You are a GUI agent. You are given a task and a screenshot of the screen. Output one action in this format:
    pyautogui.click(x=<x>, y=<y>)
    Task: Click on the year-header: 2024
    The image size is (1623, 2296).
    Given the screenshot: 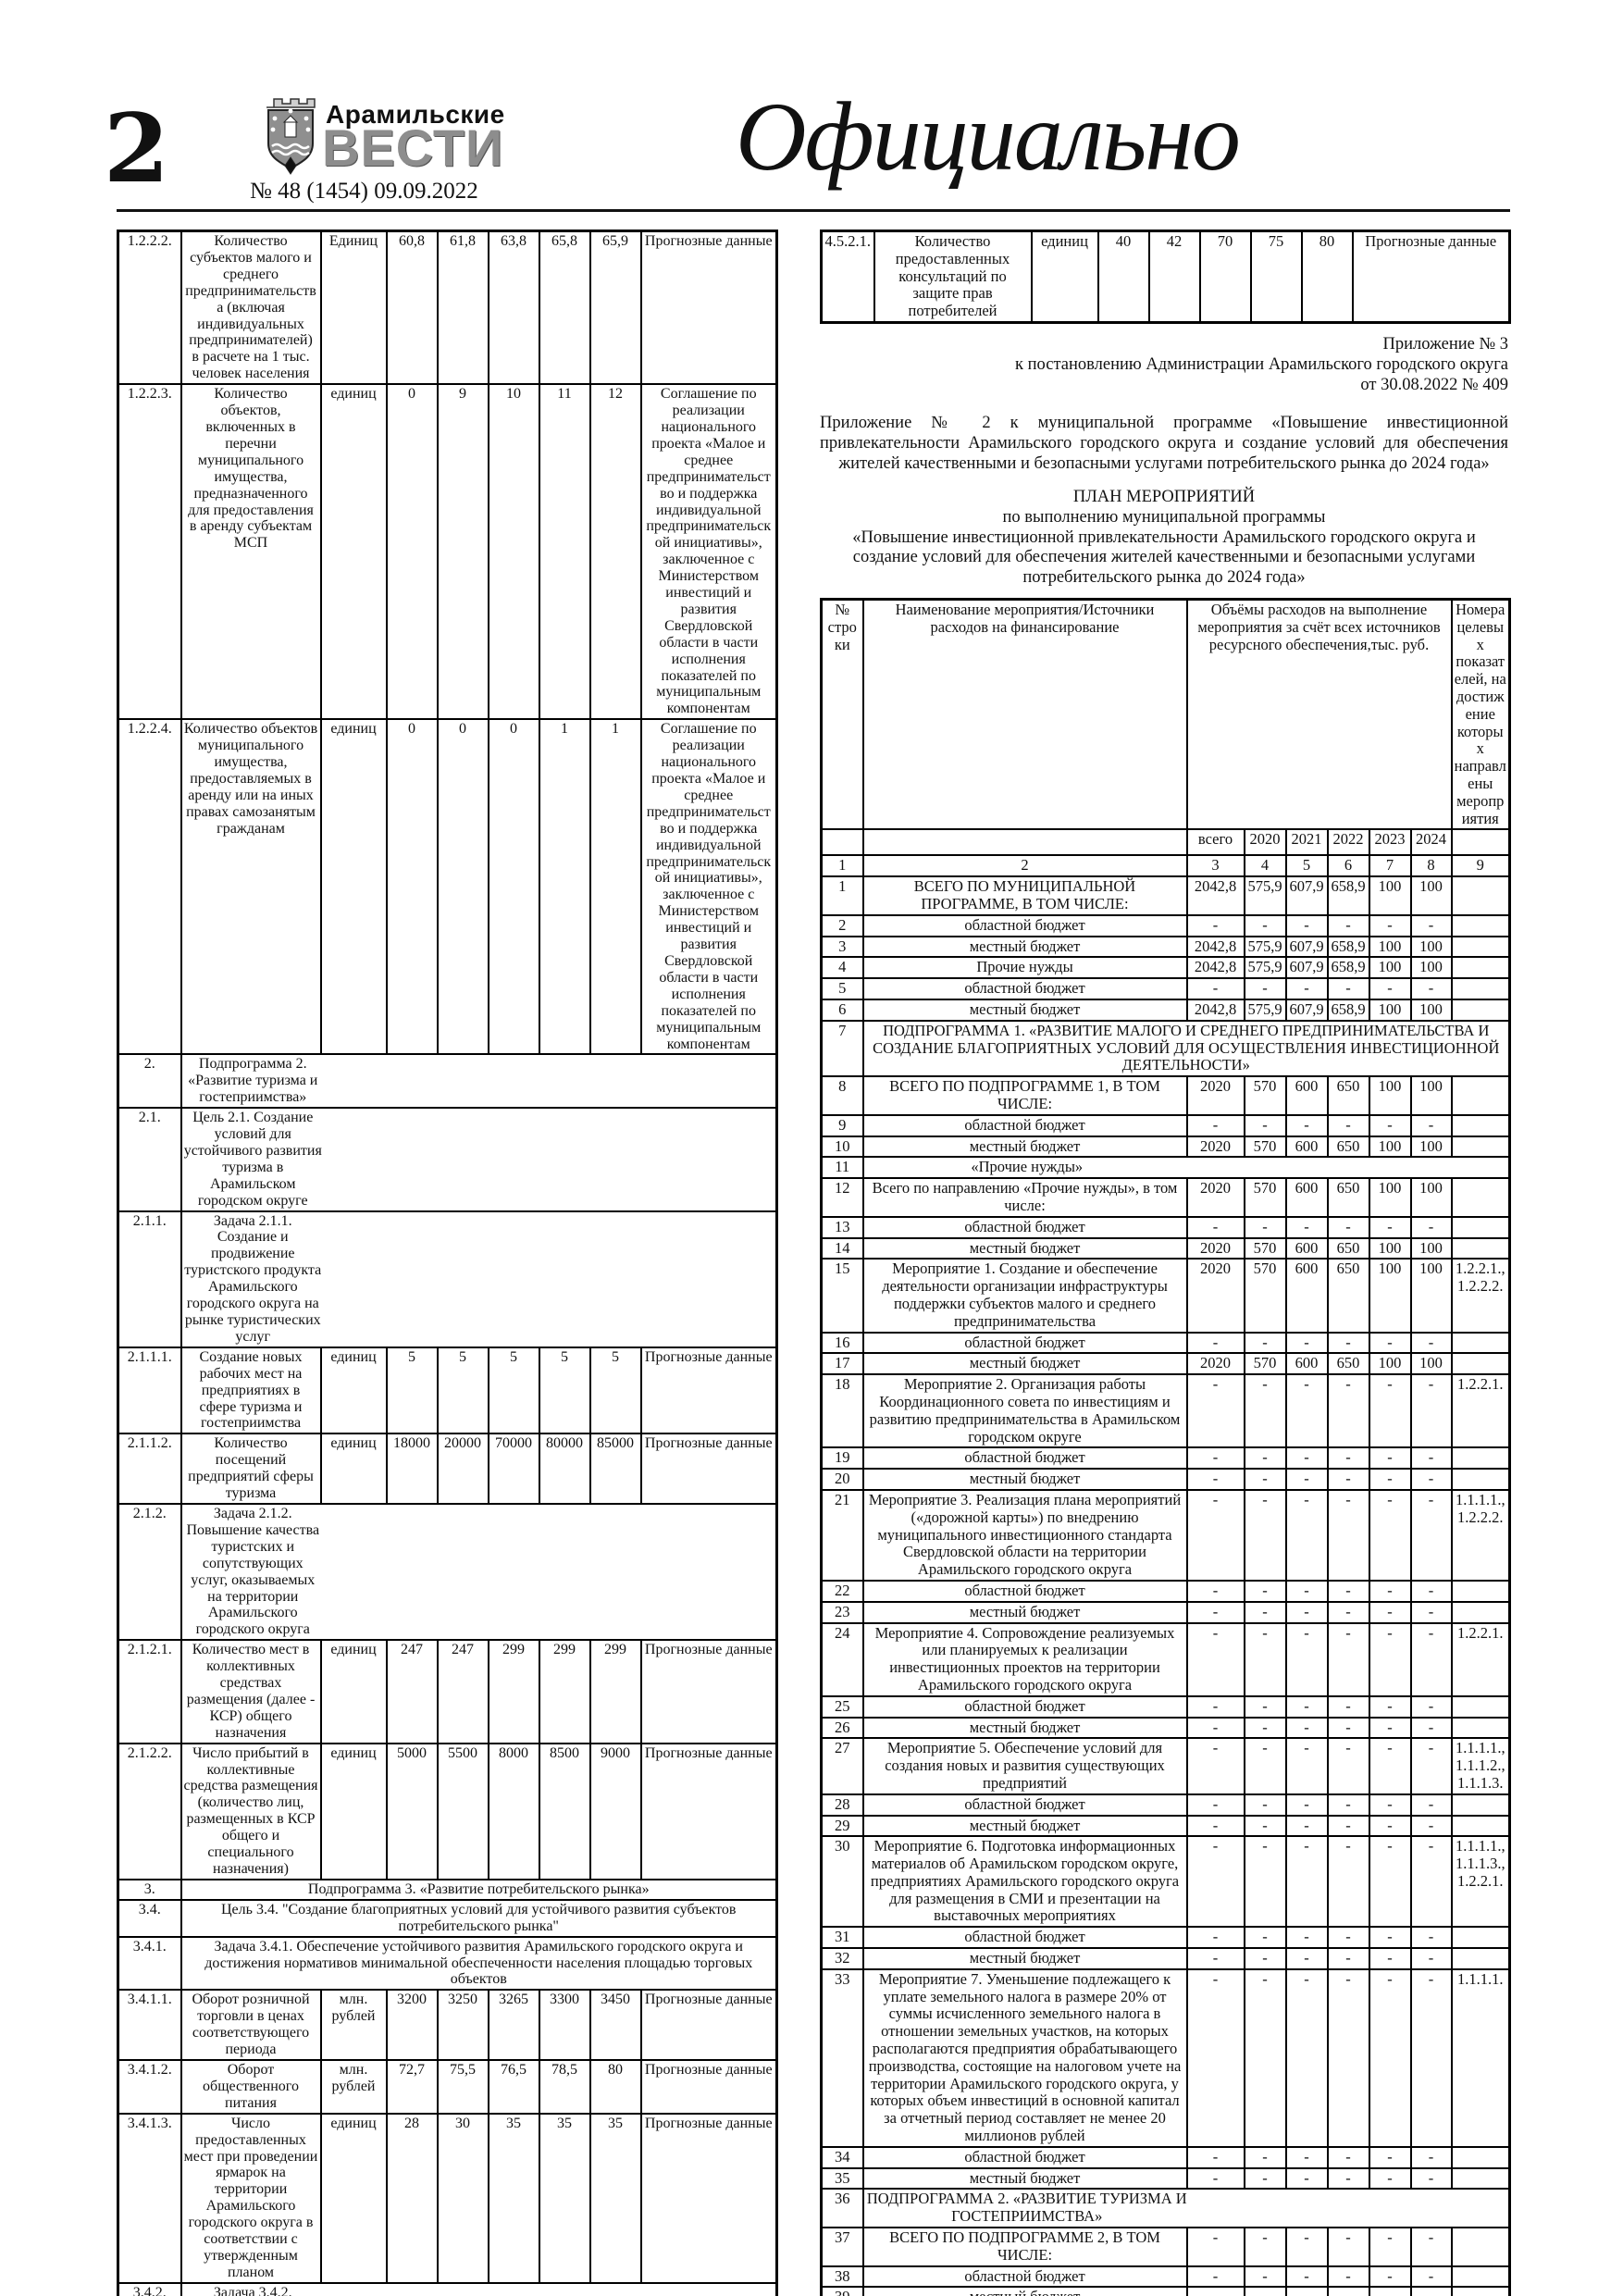 What is the action you would take?
    pyautogui.click(x=1431, y=843)
    